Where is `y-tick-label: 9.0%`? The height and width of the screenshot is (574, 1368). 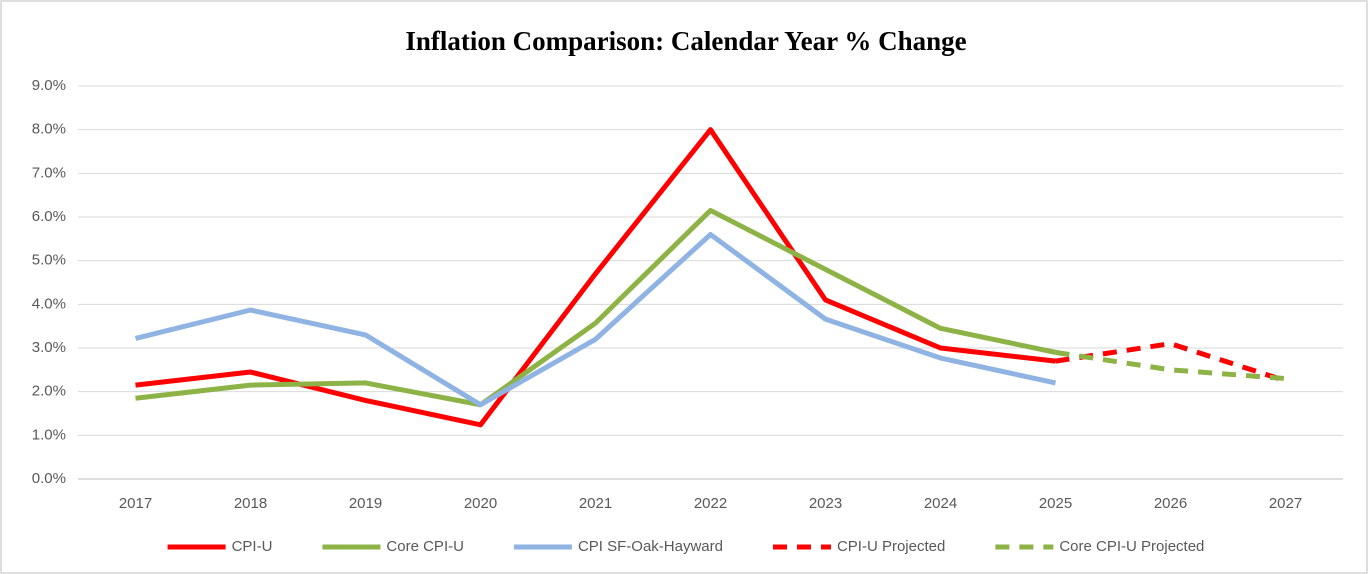
y-tick-label: 9.0% is located at coordinates (49, 85).